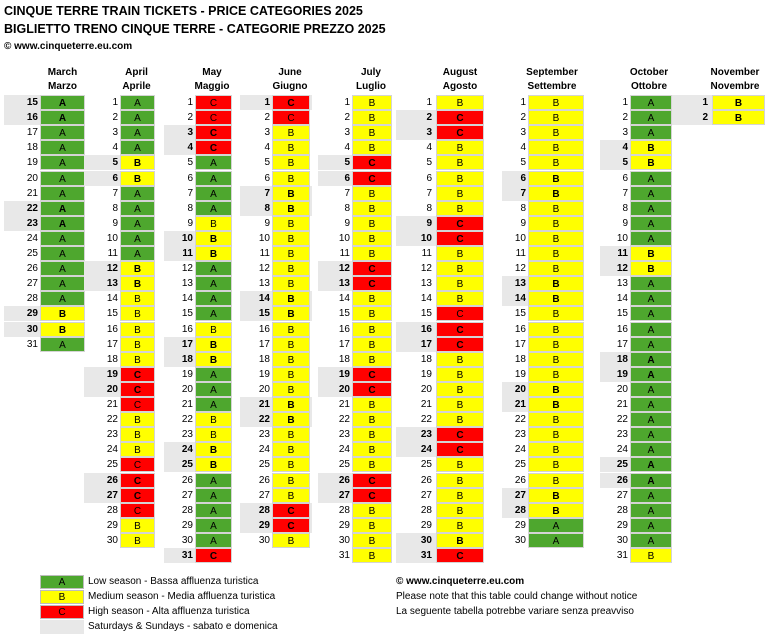 The image size is (771, 639). I want to click on legend-swatch-weekend, so click(62, 627).